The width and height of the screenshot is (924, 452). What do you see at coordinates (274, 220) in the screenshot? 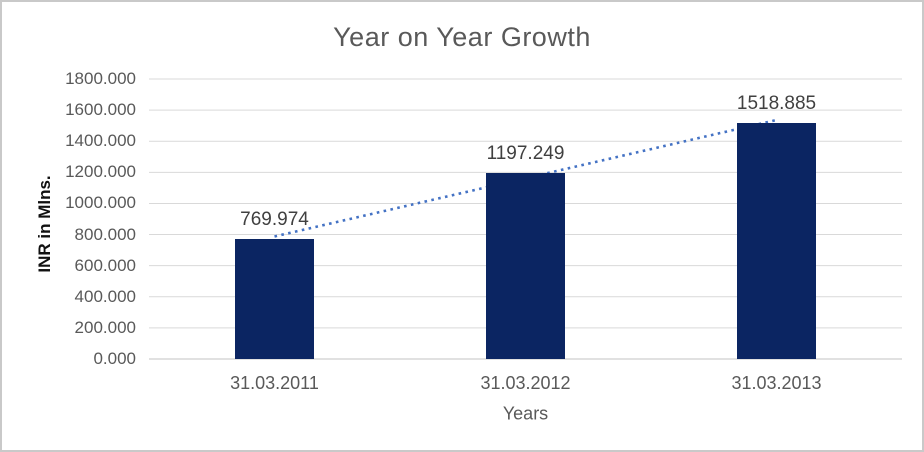
I see `bar-data-label: 769.974` at bounding box center [274, 220].